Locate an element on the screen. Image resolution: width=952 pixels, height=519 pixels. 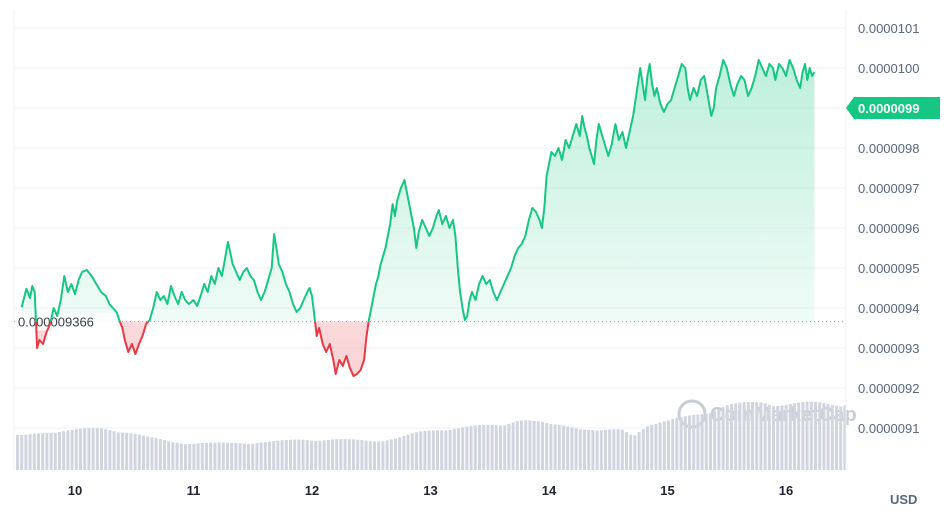
volume-bars is located at coordinates (431, 435).